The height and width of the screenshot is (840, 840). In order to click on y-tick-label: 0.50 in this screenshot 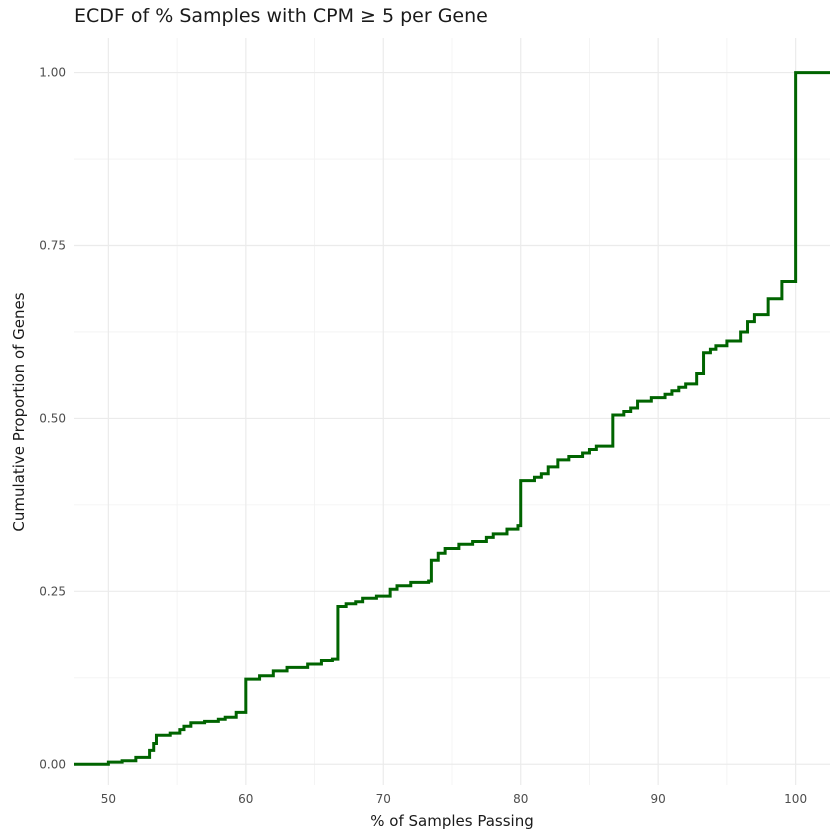, I will do `click(52, 418)`.